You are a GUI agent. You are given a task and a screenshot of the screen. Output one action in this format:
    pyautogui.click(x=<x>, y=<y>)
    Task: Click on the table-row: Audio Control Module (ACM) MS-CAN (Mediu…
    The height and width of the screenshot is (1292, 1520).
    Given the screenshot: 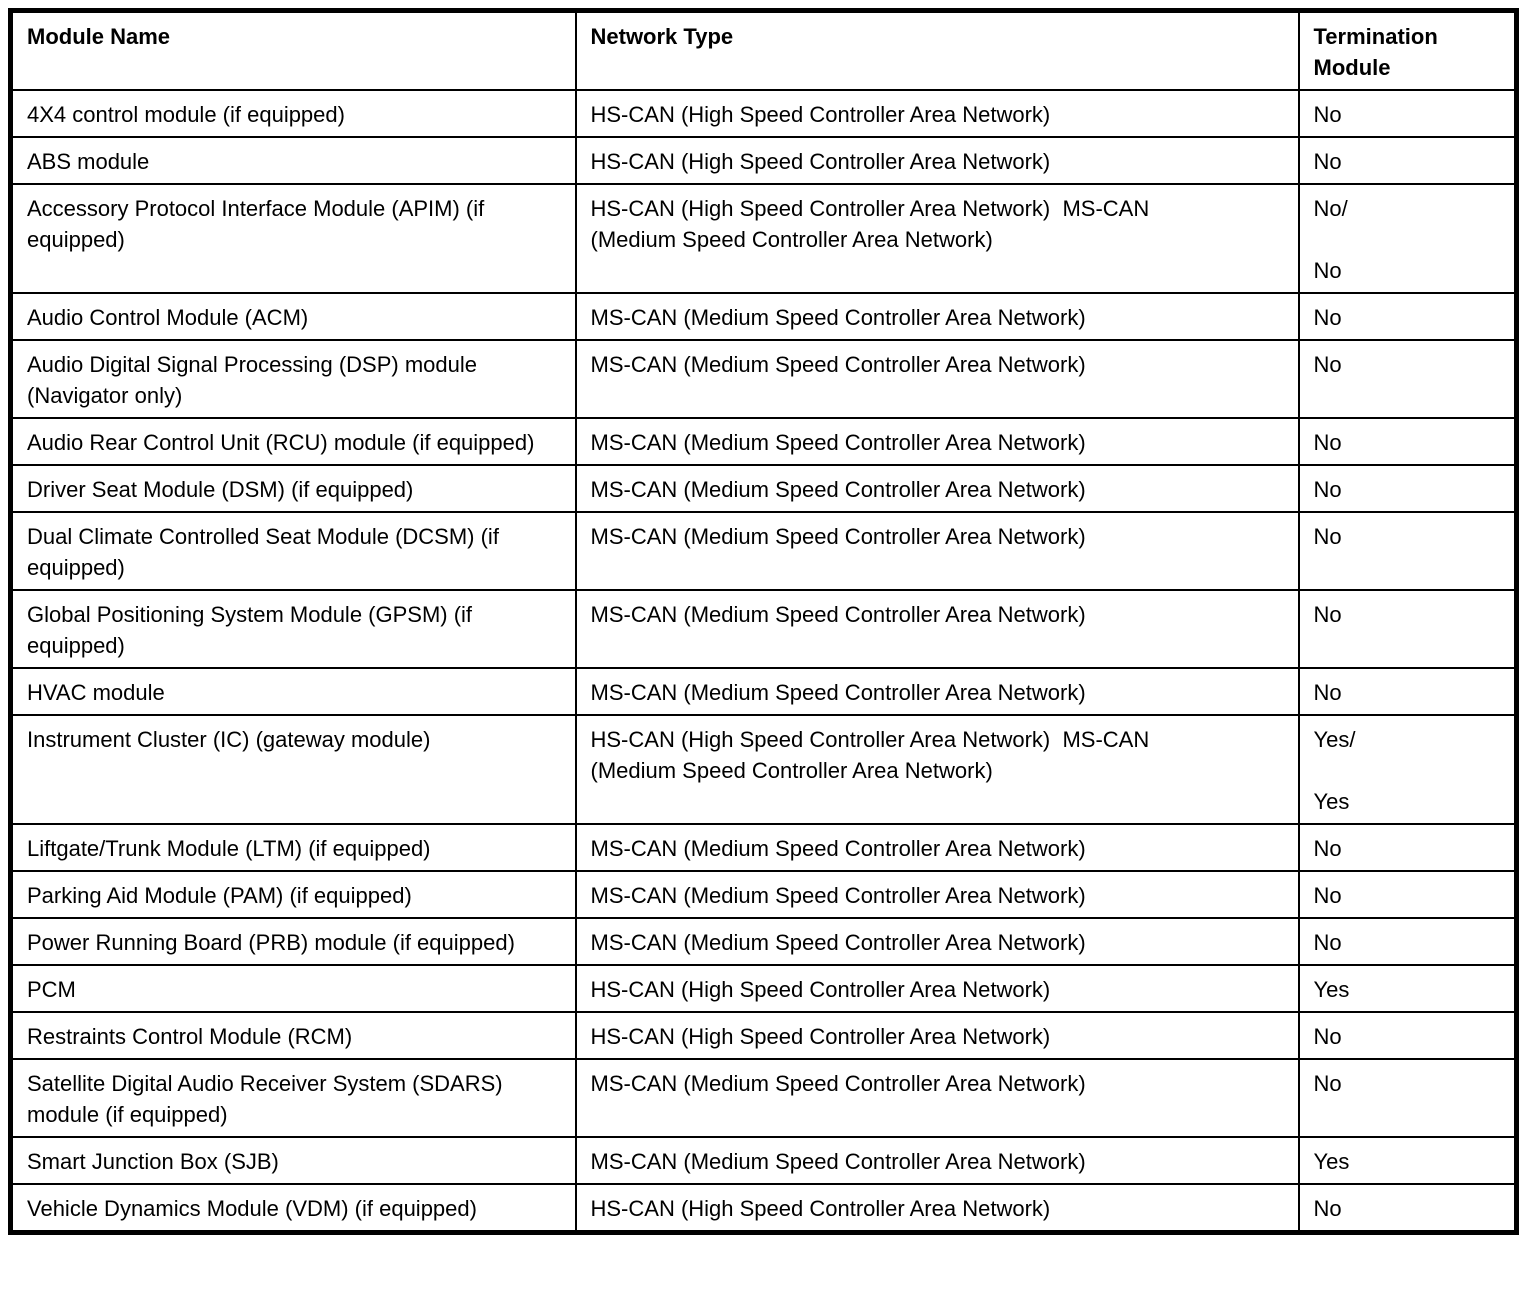 What is the action you would take?
    pyautogui.click(x=763, y=316)
    